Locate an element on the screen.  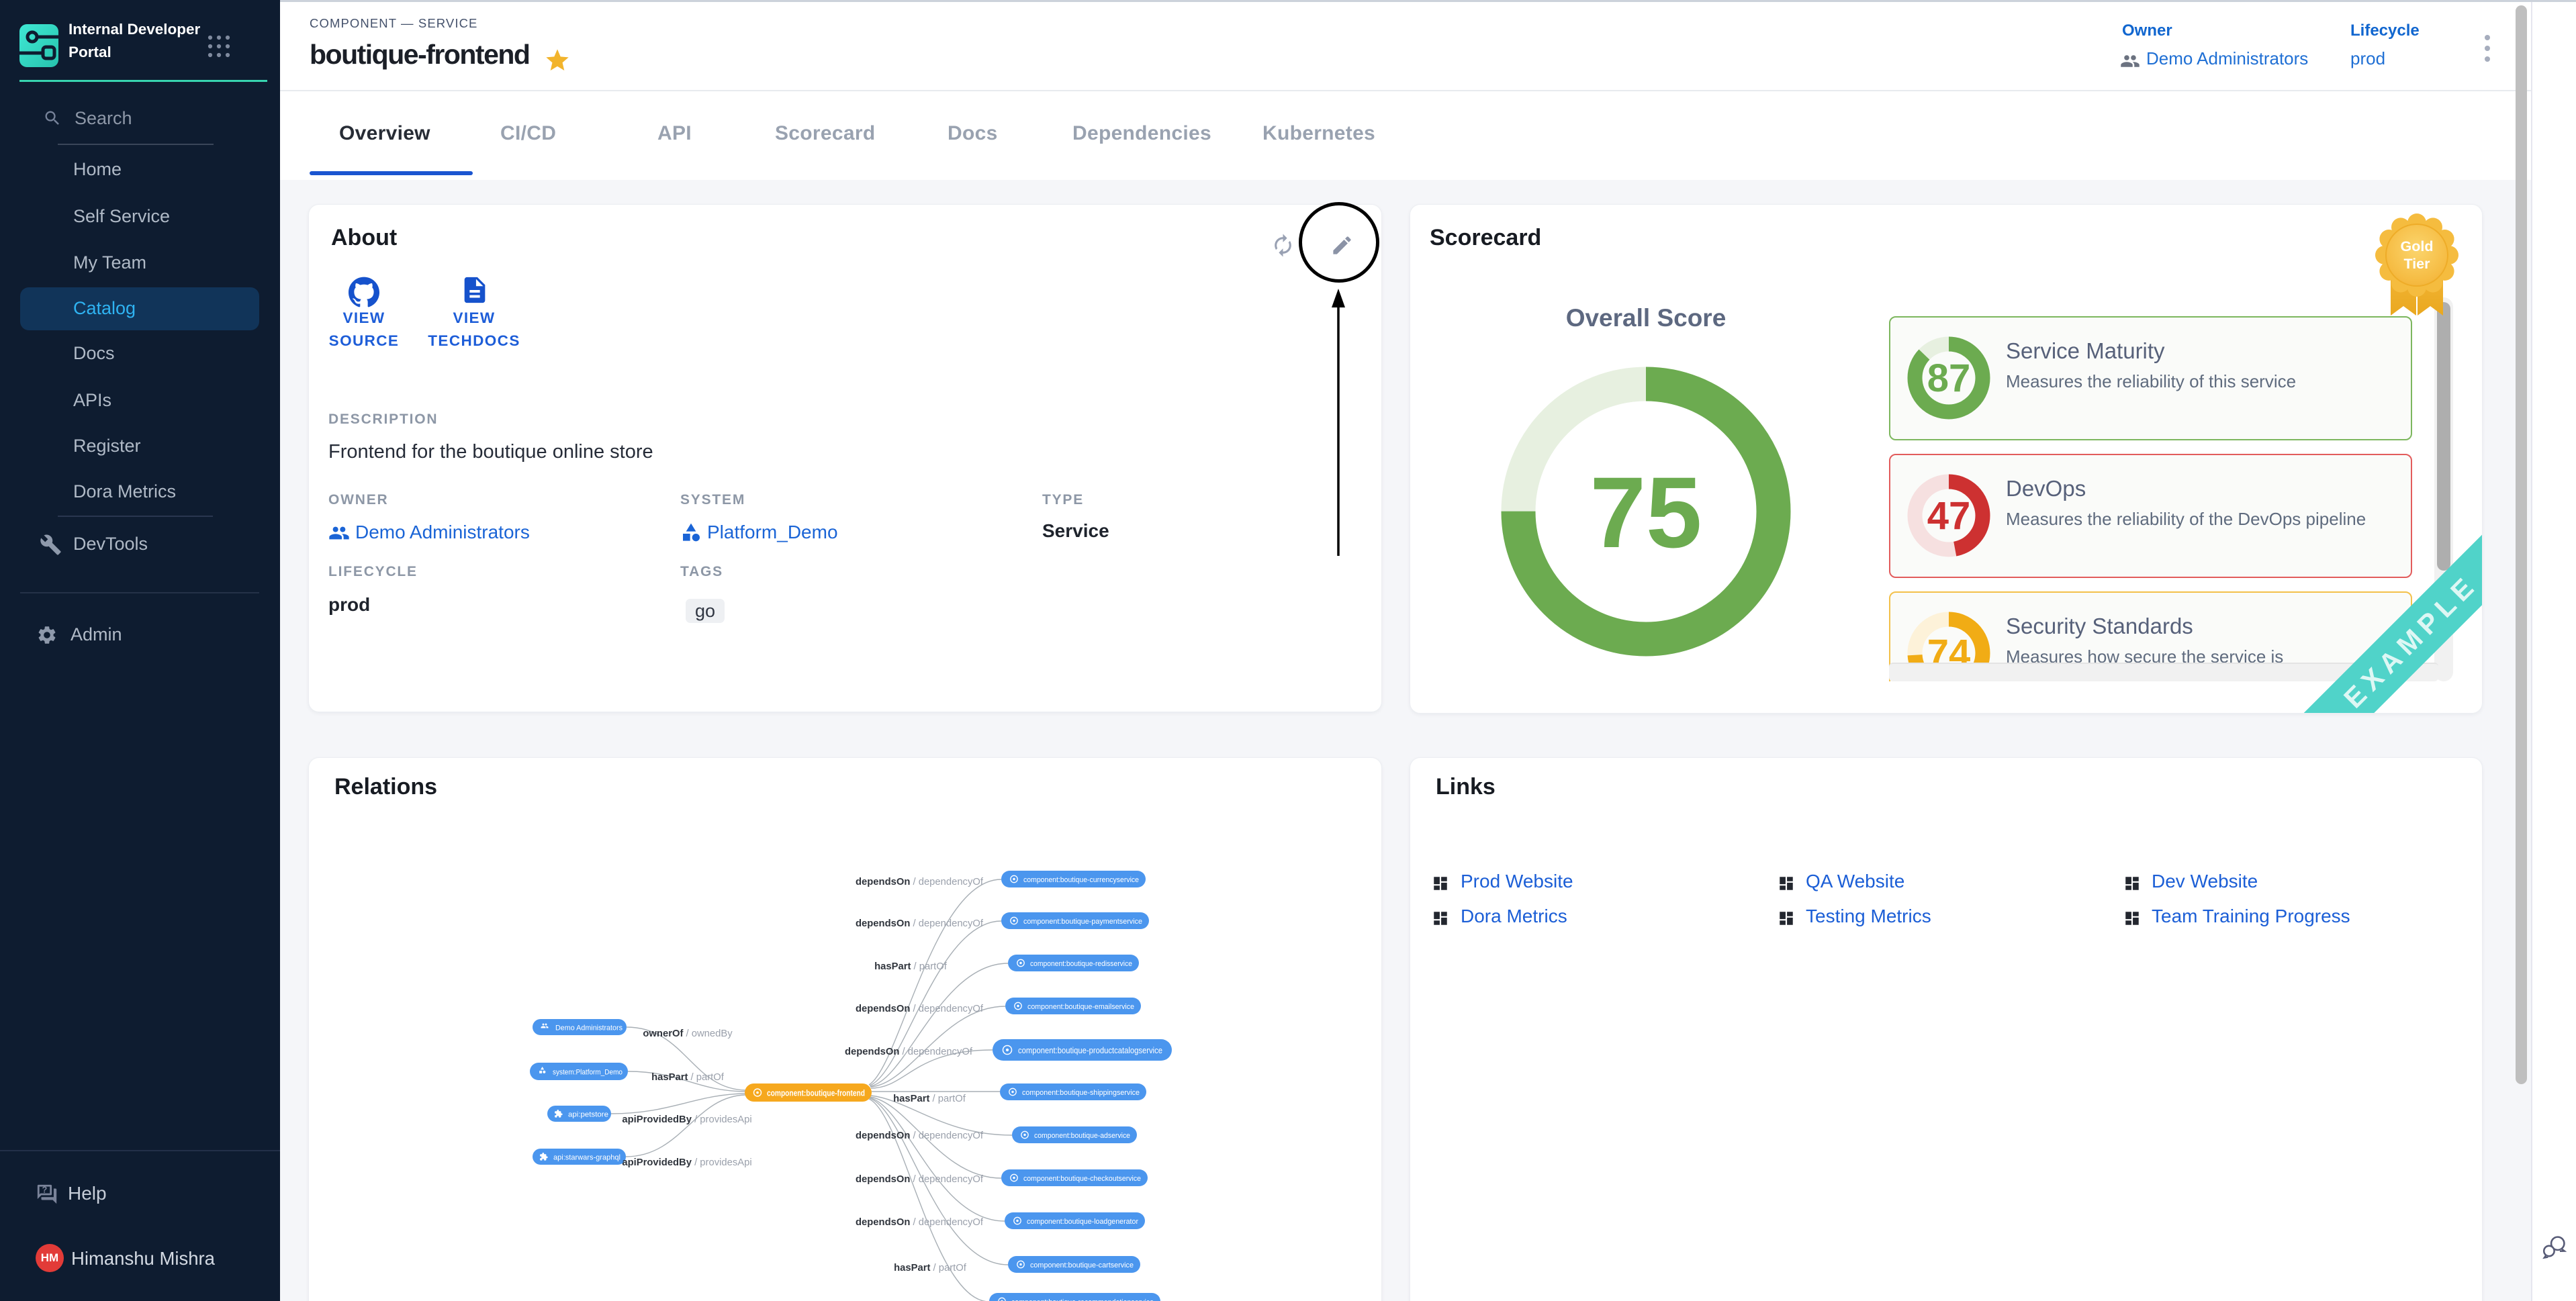
svg-text:component:boutique-currencyser: component:boutique-currencyservice is located at coordinates (1081, 880).